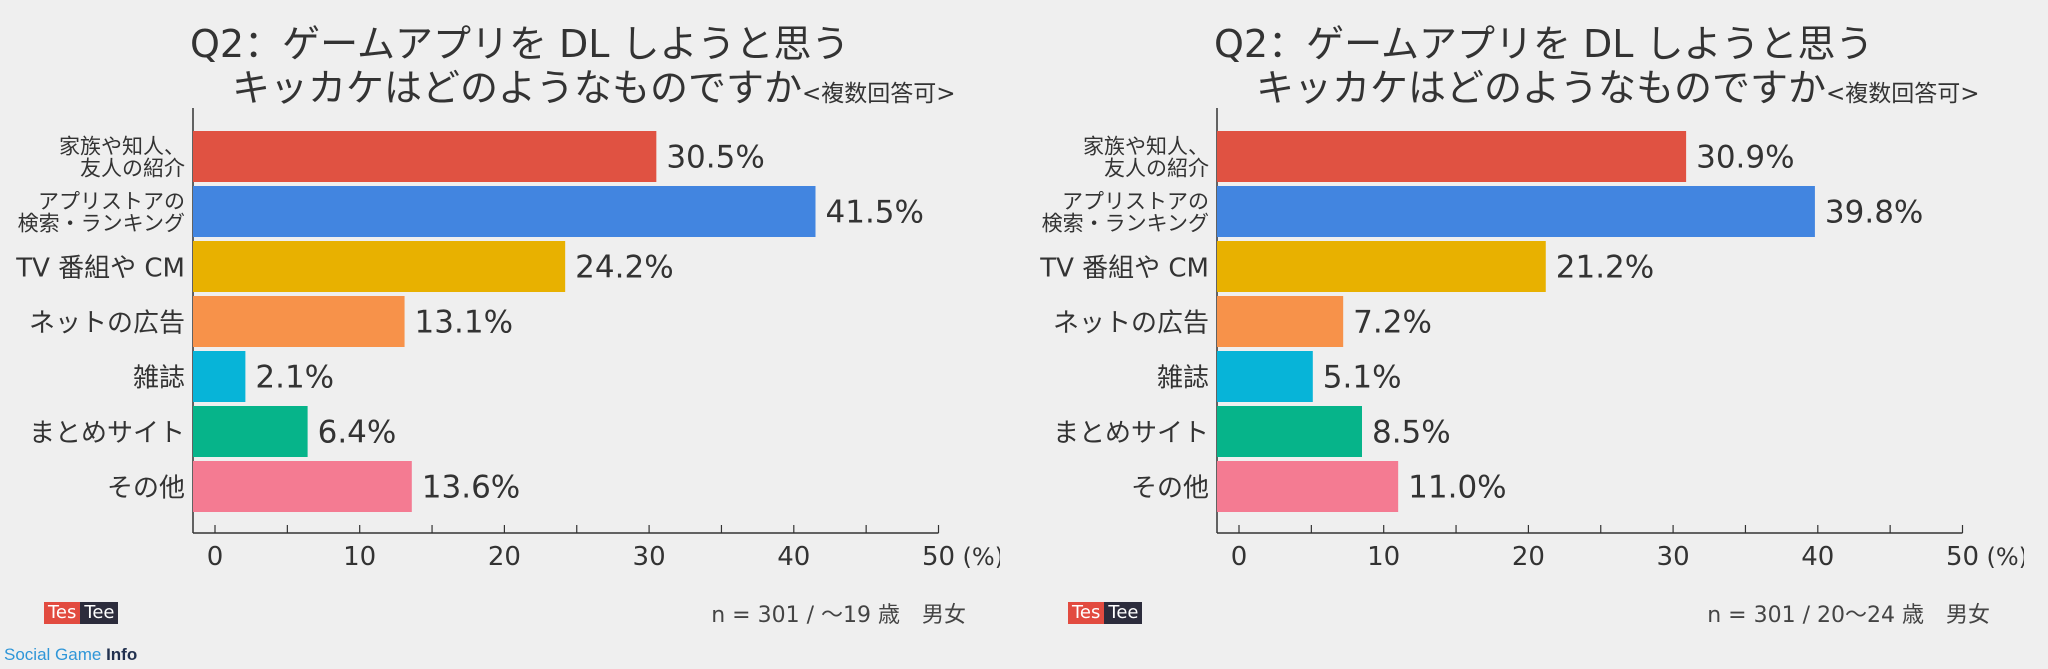 This screenshot has width=2048, height=669. I want to click on bar-value-label: 7.2%, so click(1392, 323).